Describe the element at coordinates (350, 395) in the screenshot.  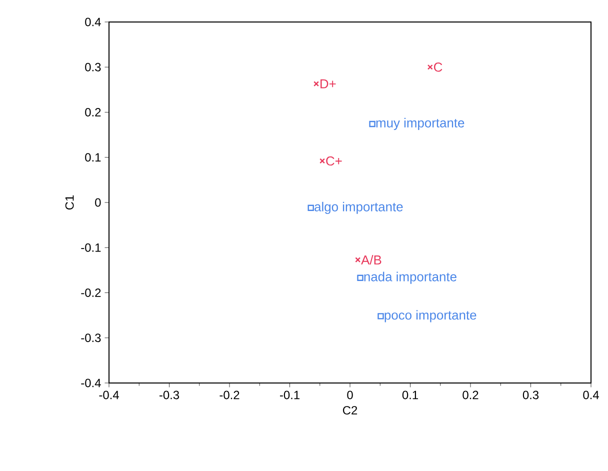
I see `x-tick-label: 0` at that location.